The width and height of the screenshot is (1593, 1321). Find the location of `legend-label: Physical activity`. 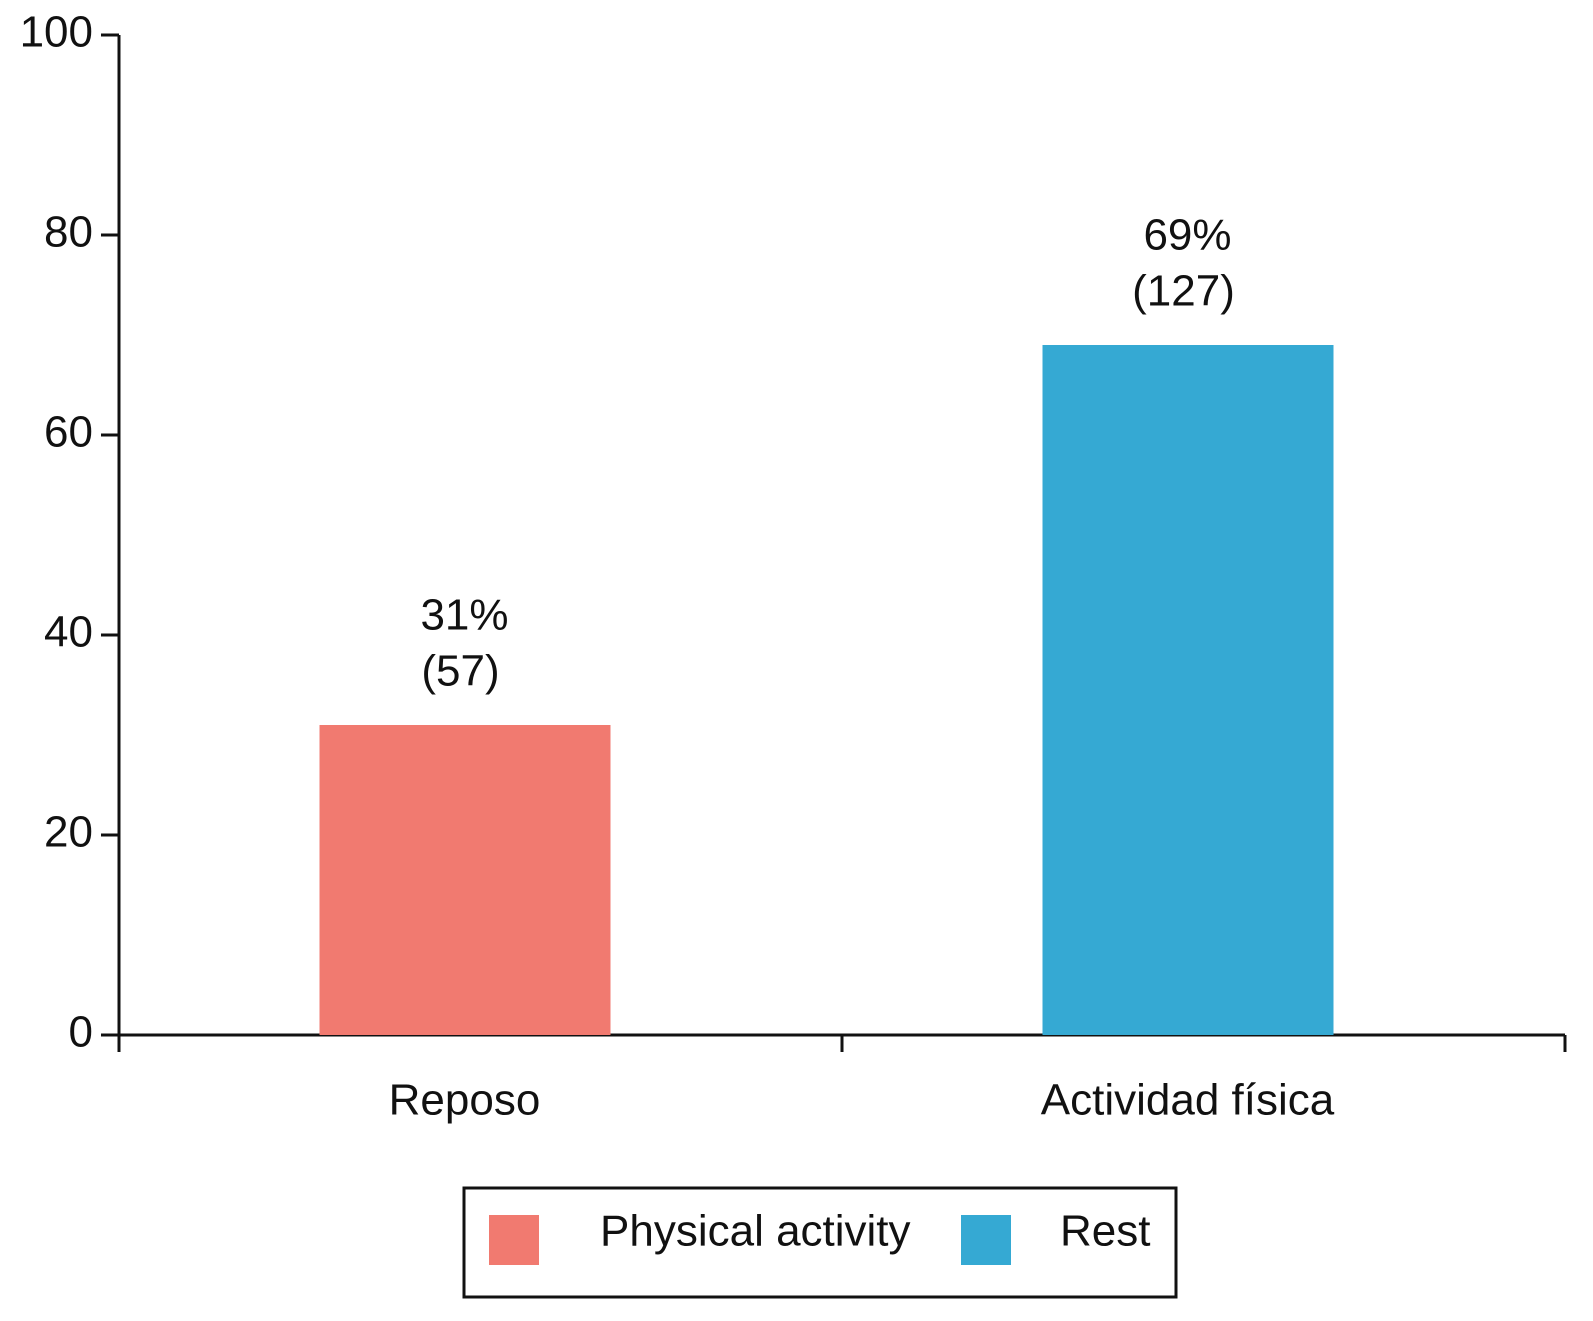

legend-label: Physical activity is located at coordinates (755, 1231).